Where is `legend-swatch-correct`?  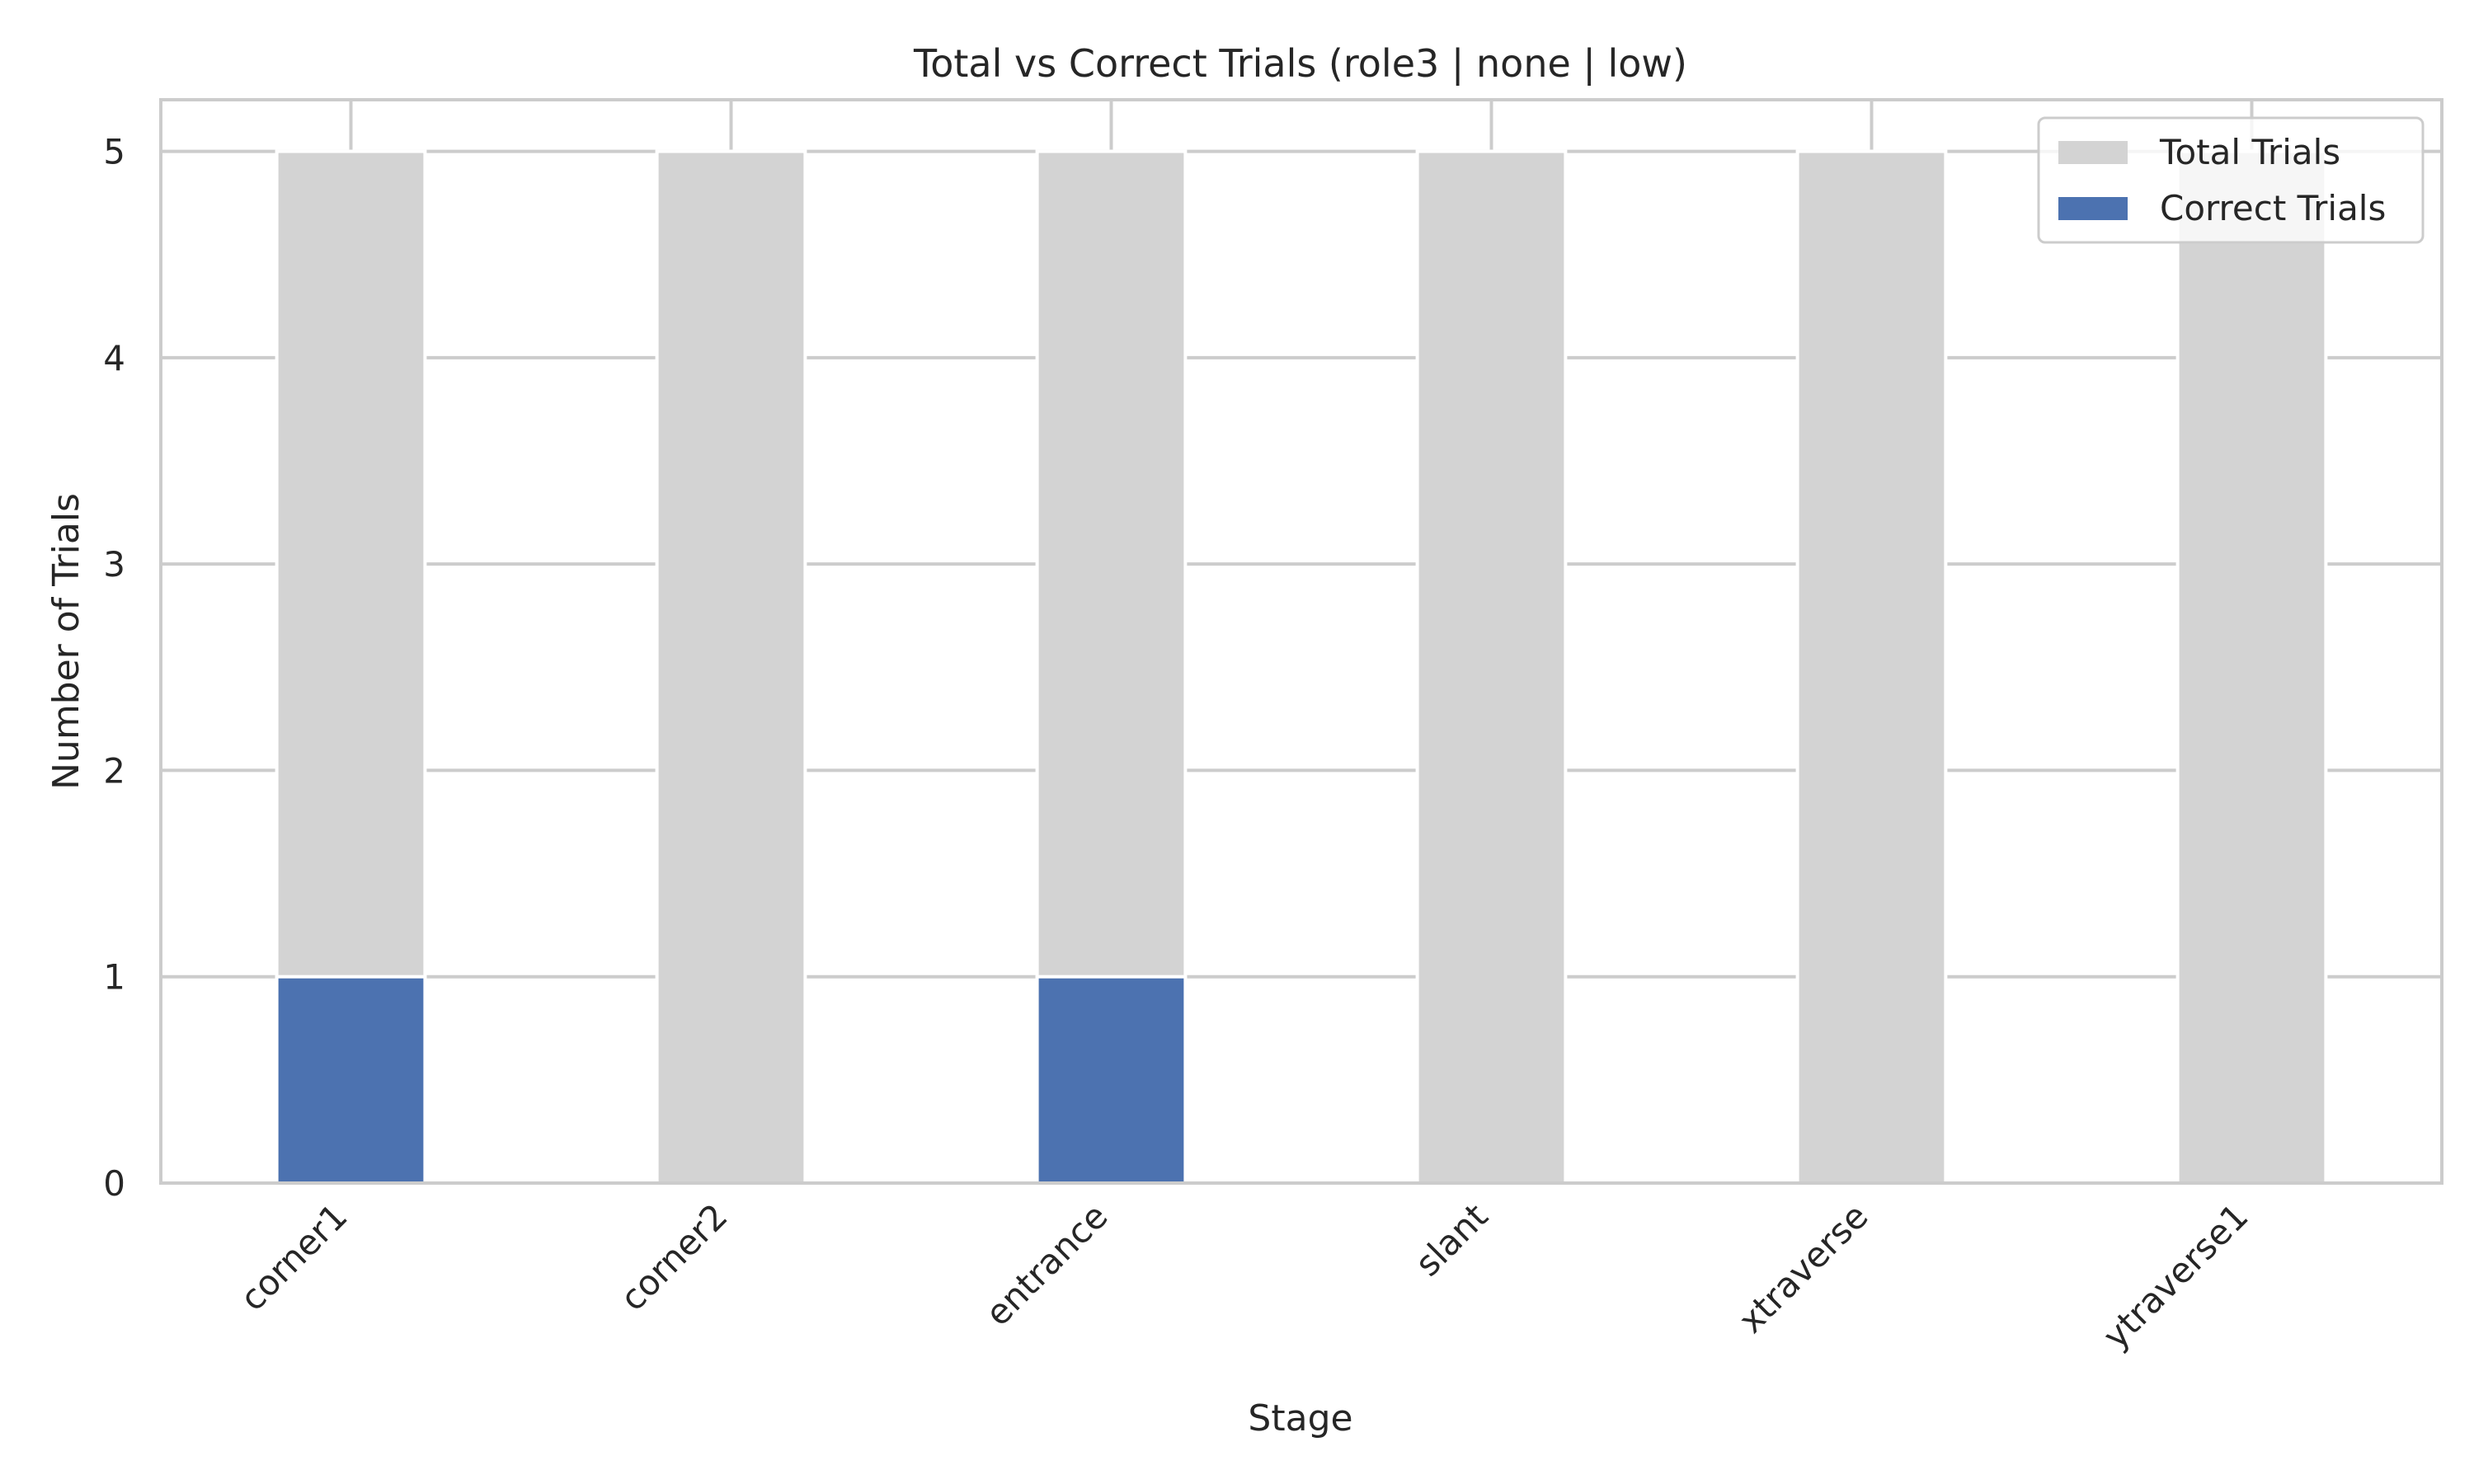
legend-swatch-correct is located at coordinates (2093, 208).